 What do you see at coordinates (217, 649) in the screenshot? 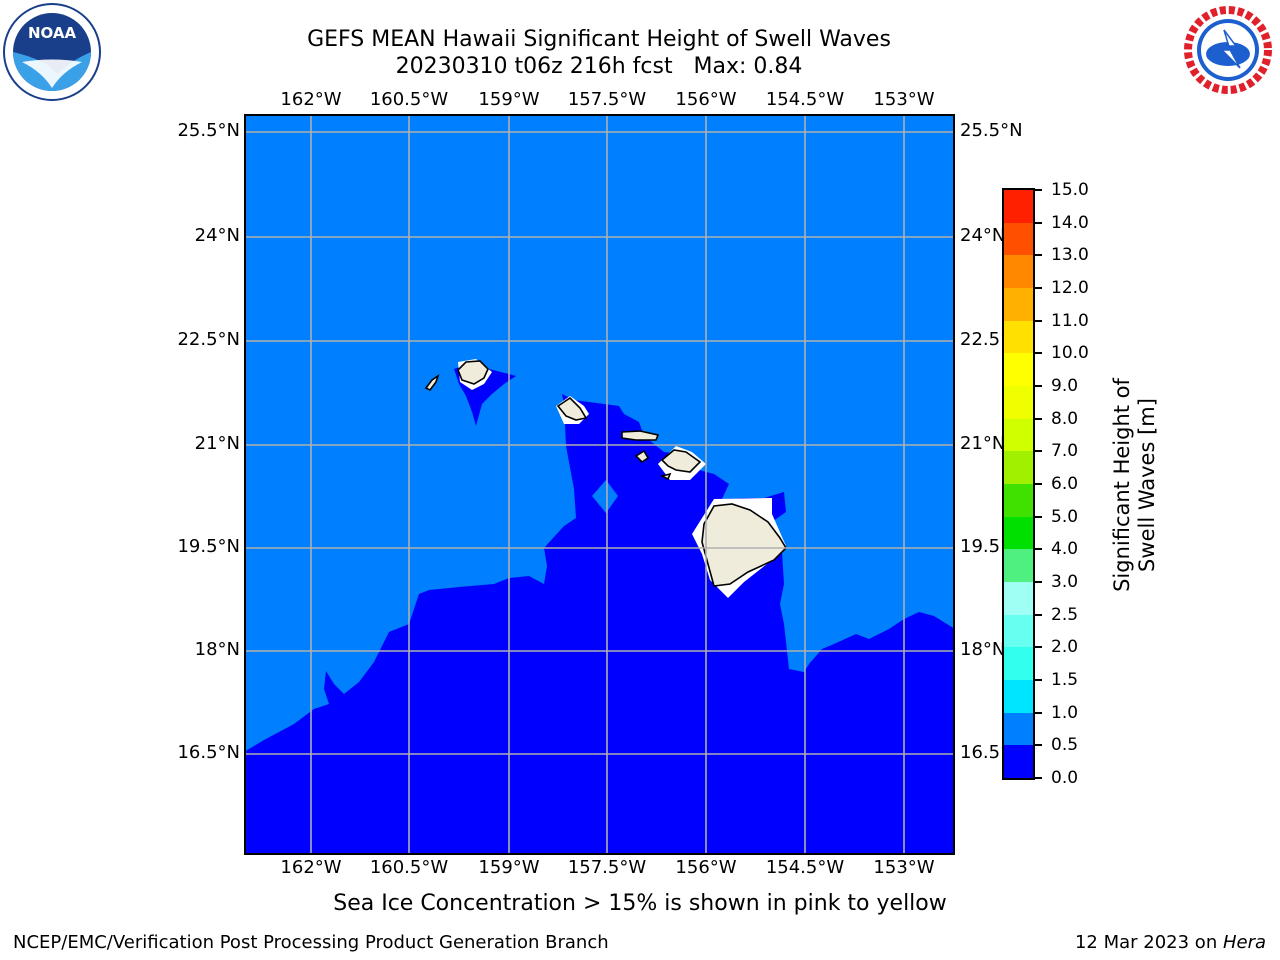
I see `lat-label-left: 18°N` at bounding box center [217, 649].